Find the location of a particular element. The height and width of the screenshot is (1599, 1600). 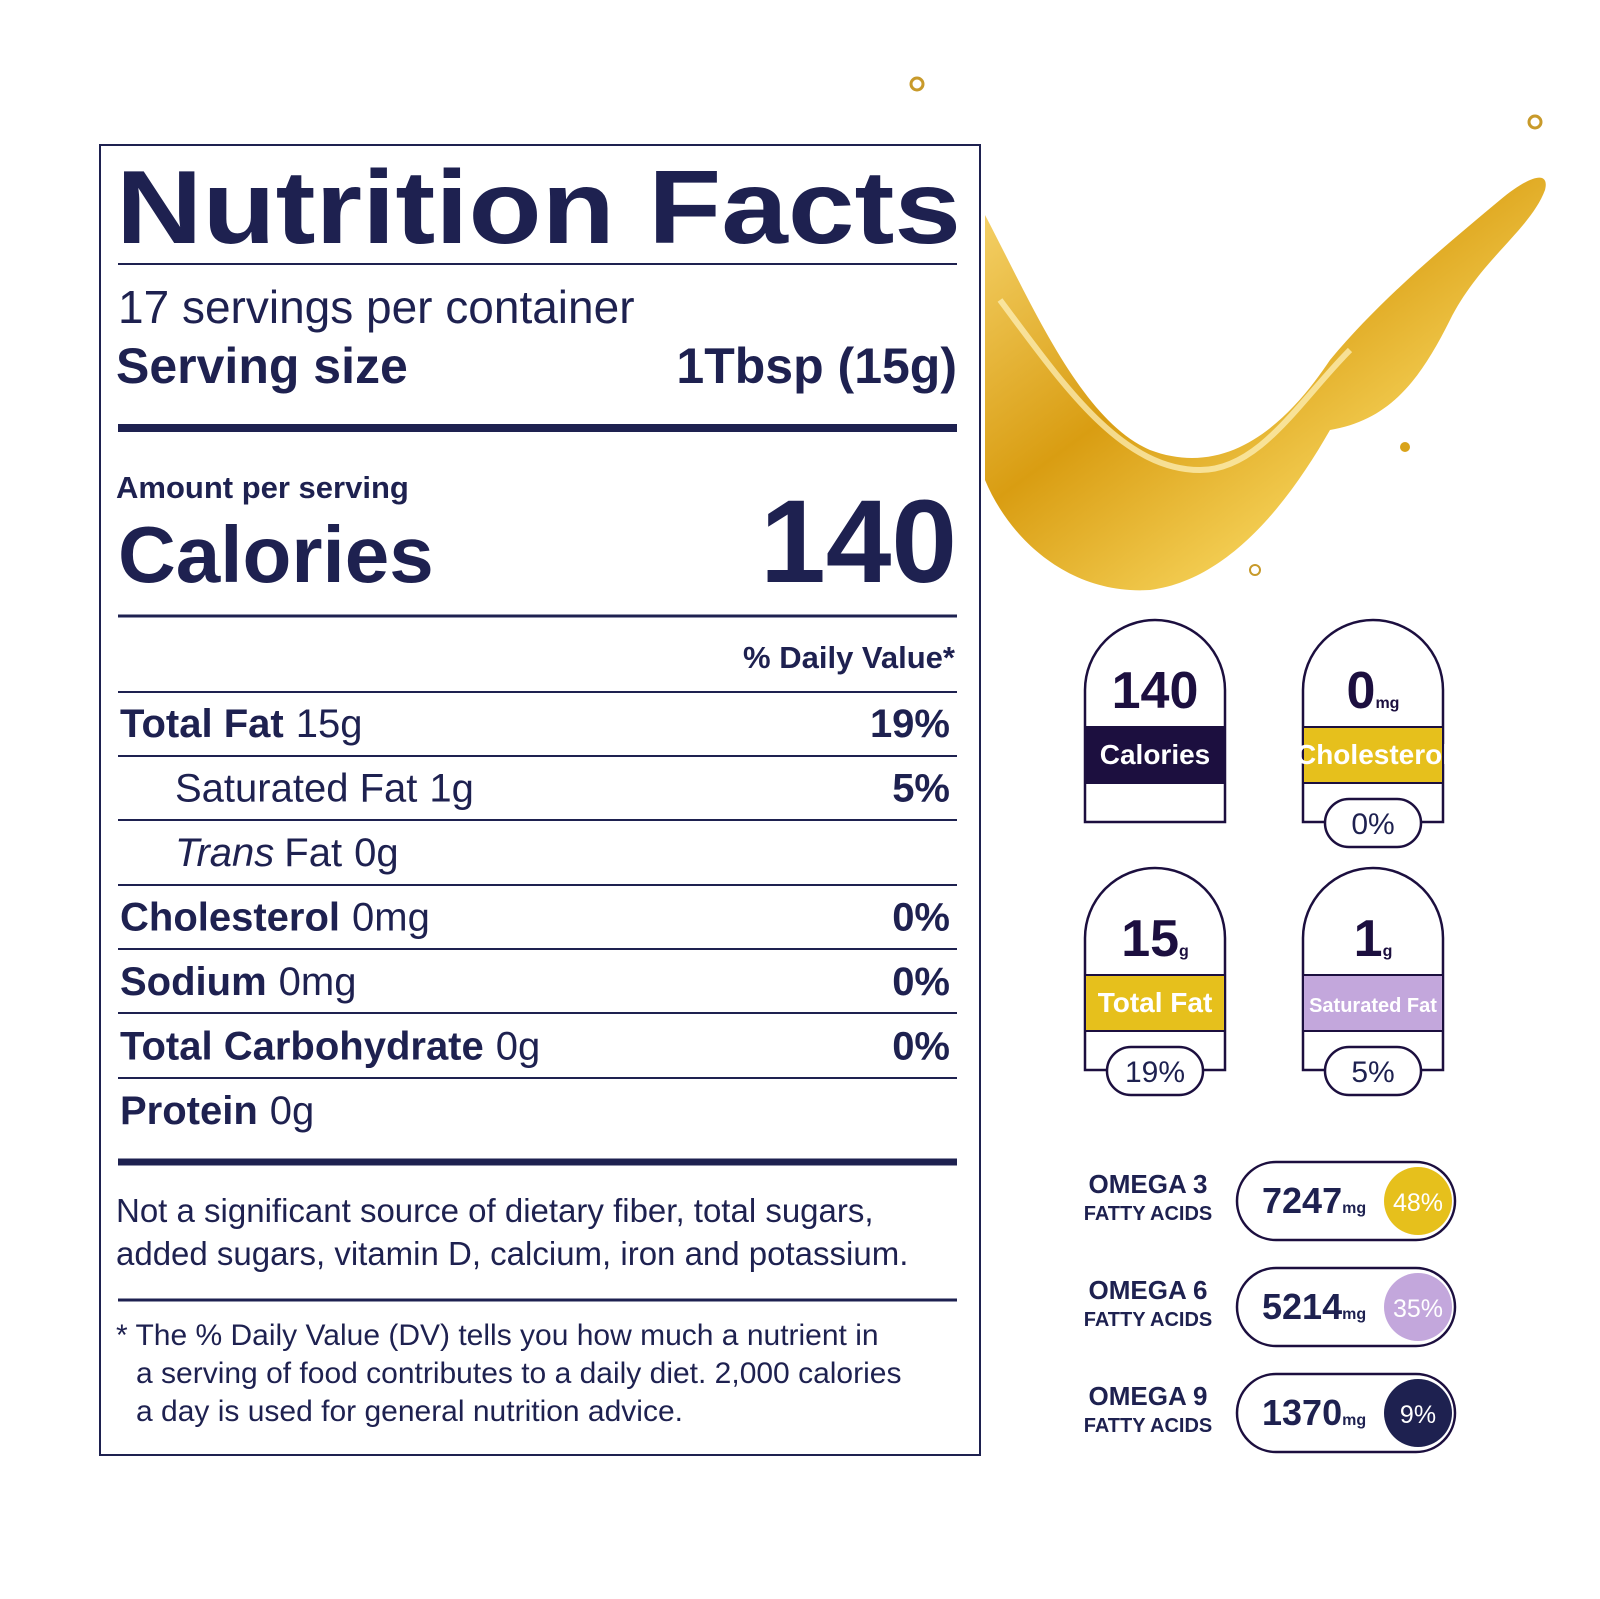

nutrient-name: Cholesterol is located at coordinates (230, 918).